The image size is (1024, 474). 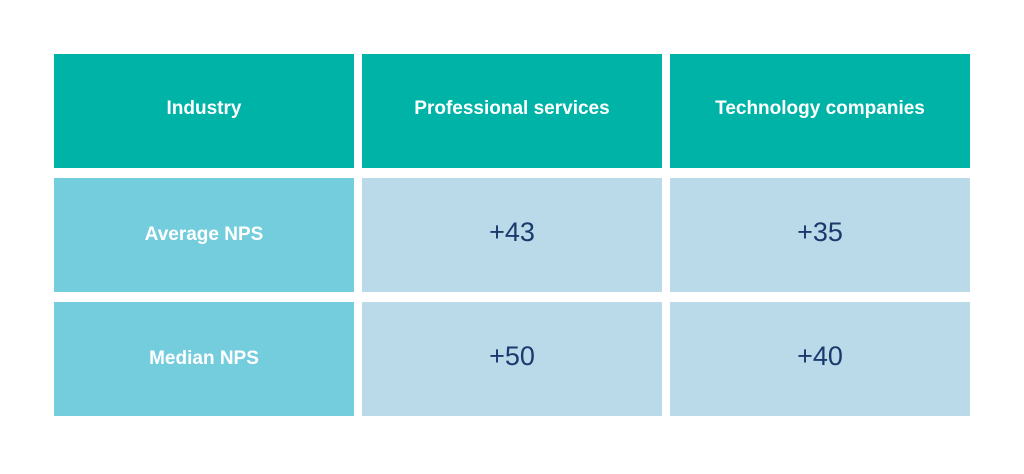 What do you see at coordinates (512, 111) in the screenshot?
I see `header-professional-services: Professional services` at bounding box center [512, 111].